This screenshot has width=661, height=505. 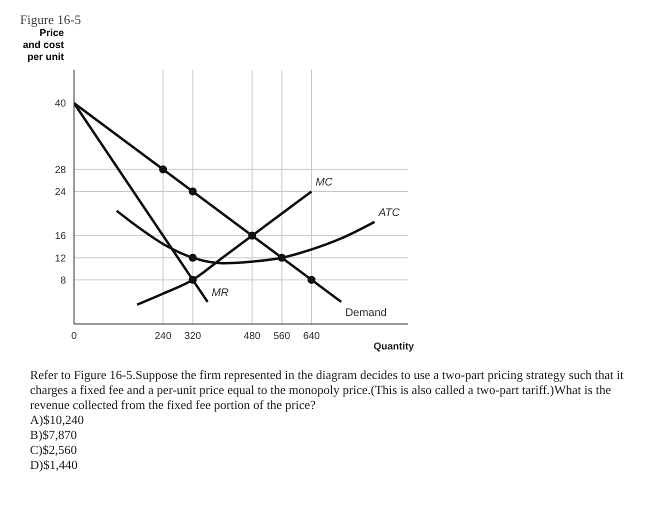 What do you see at coordinates (54, 450) in the screenshot?
I see `text: C)$2,560` at bounding box center [54, 450].